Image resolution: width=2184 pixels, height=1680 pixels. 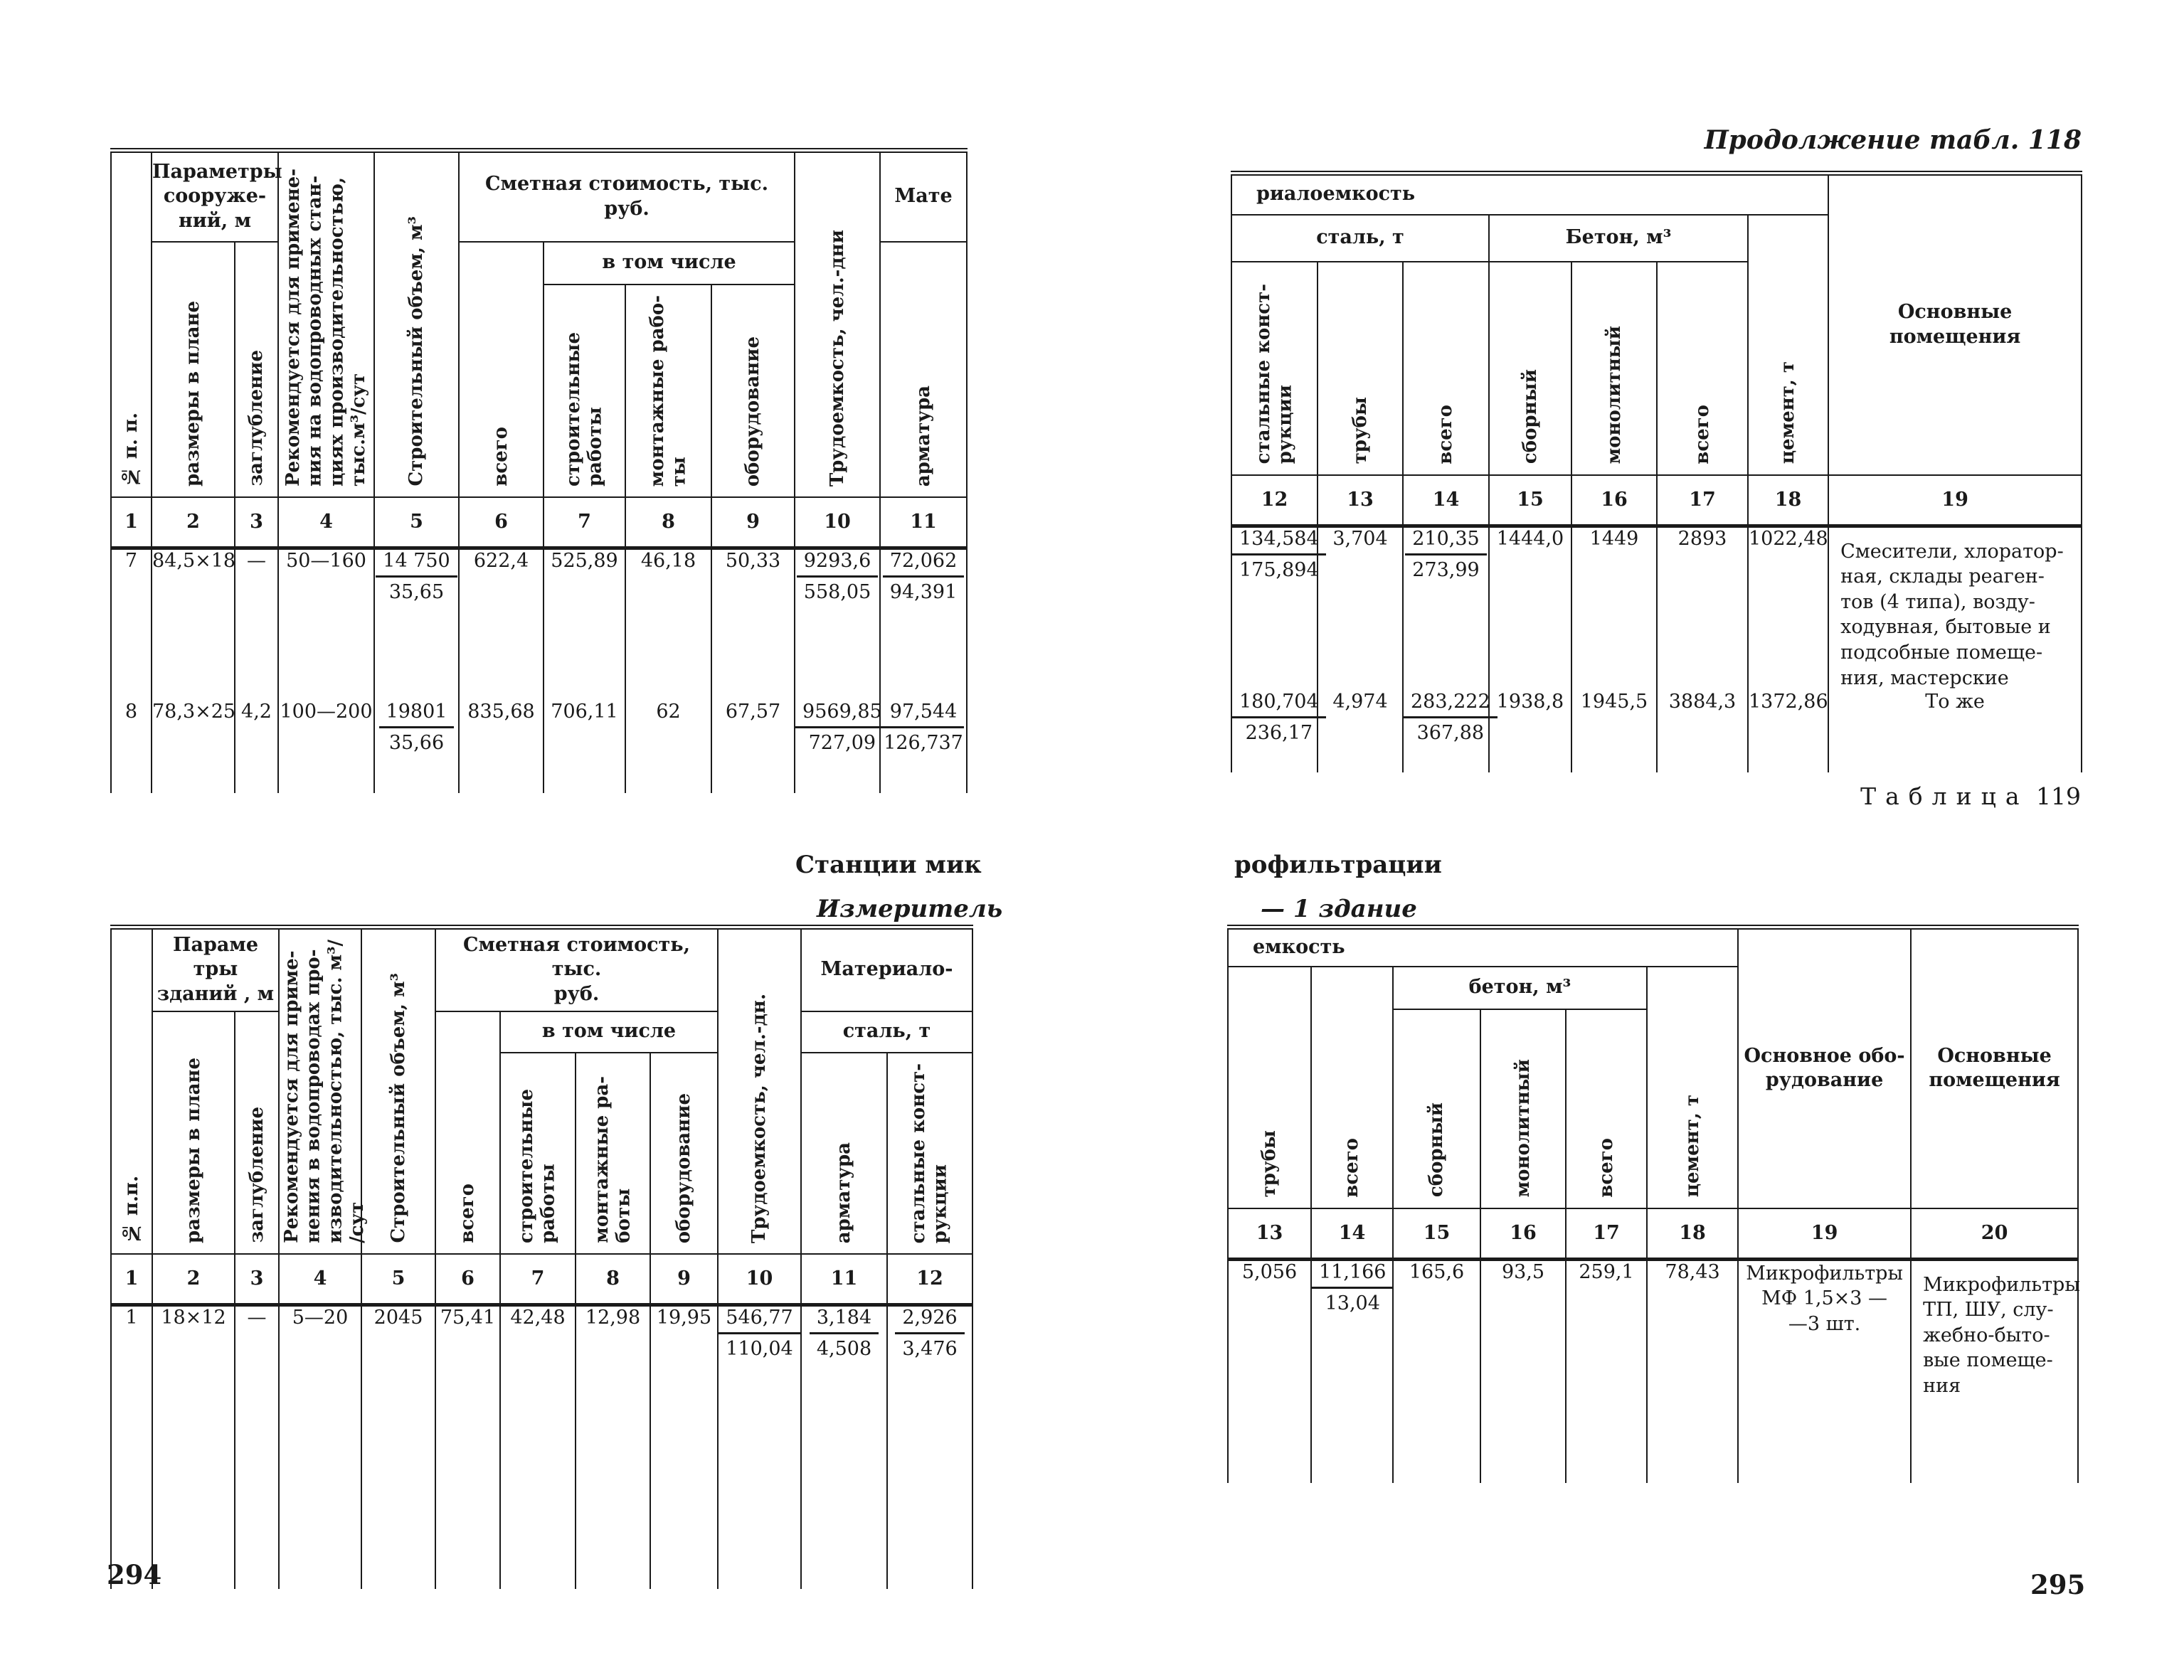 What do you see at coordinates (1614, 732) in the screenshot?
I see `cell: 1945,5` at bounding box center [1614, 732].